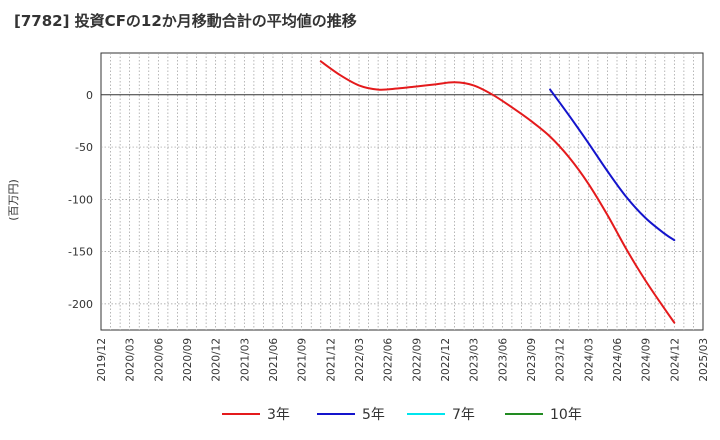 The width and height of the screenshot is (720, 440). I want to click on x-tick-label: 2023/12, so click(561, 360).